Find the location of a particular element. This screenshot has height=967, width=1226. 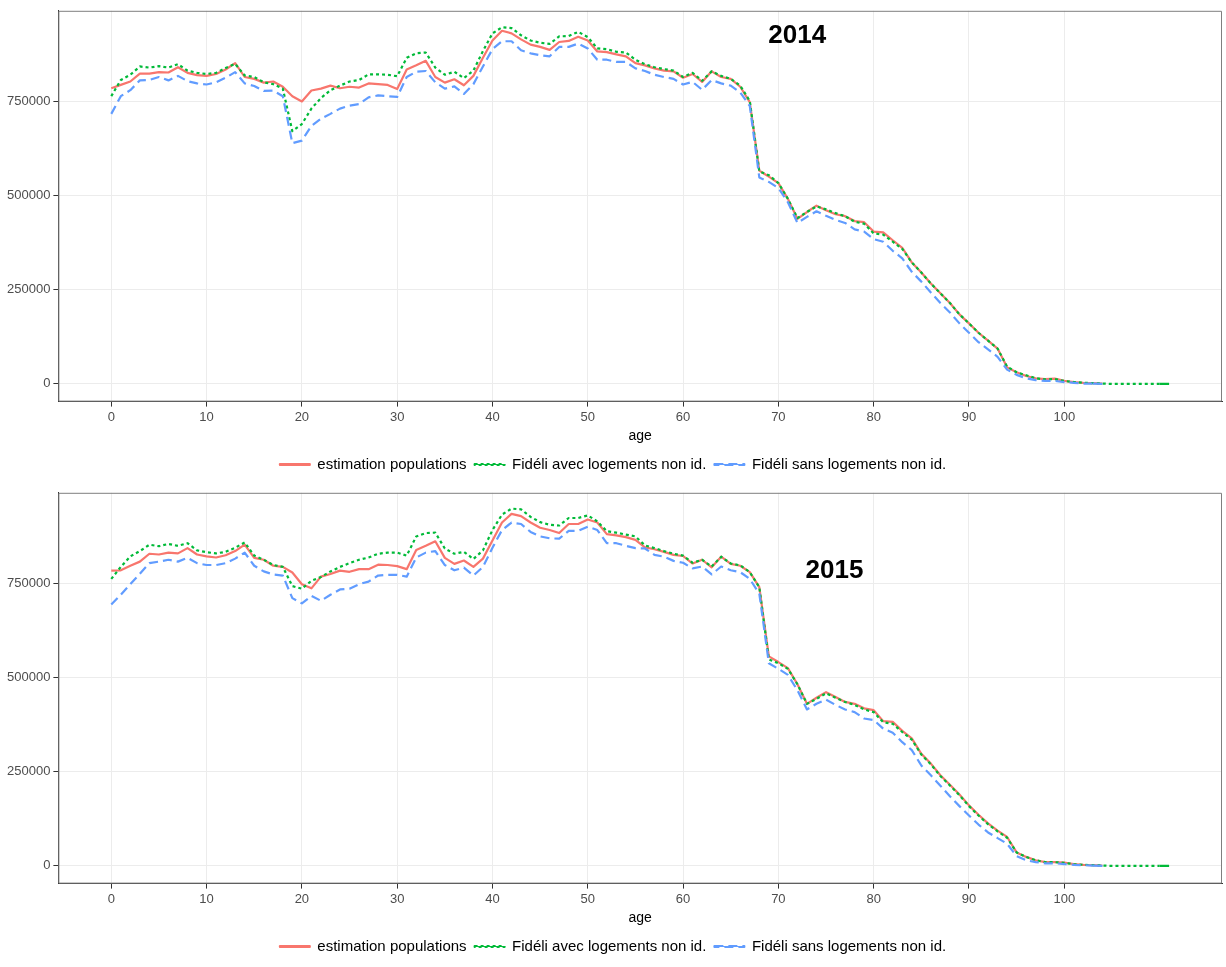

annotation: 2014 is located at coordinates (797, 34).